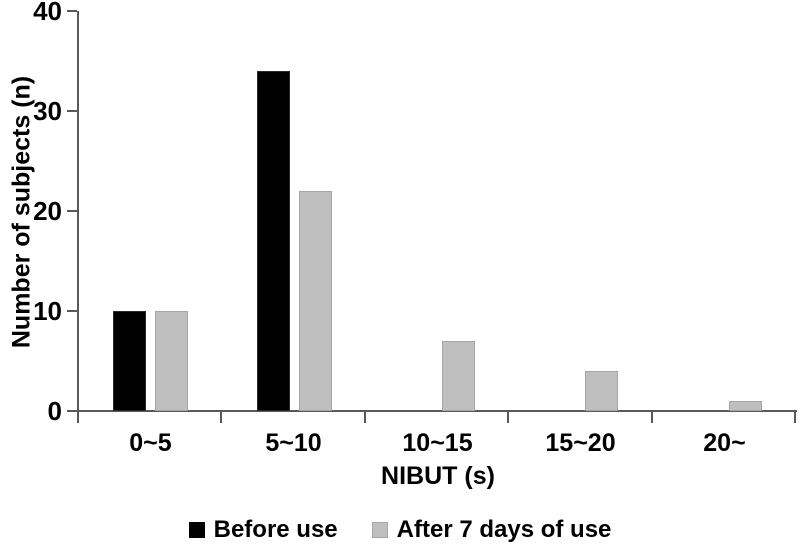 This screenshot has height=545, width=800. What do you see at coordinates (580, 443) in the screenshot?
I see `category-label: 15~20` at bounding box center [580, 443].